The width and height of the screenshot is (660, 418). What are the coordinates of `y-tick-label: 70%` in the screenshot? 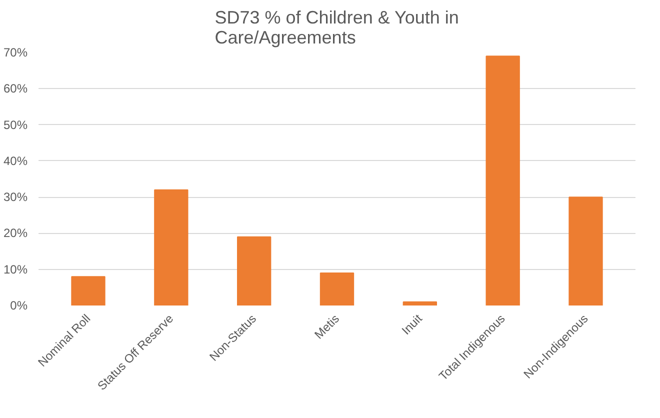 It's located at (15, 53).